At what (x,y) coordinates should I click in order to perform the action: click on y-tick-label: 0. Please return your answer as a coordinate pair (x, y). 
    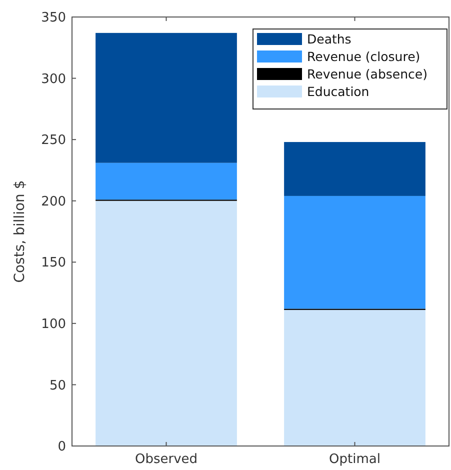
    Looking at the image, I should click on (62, 447).